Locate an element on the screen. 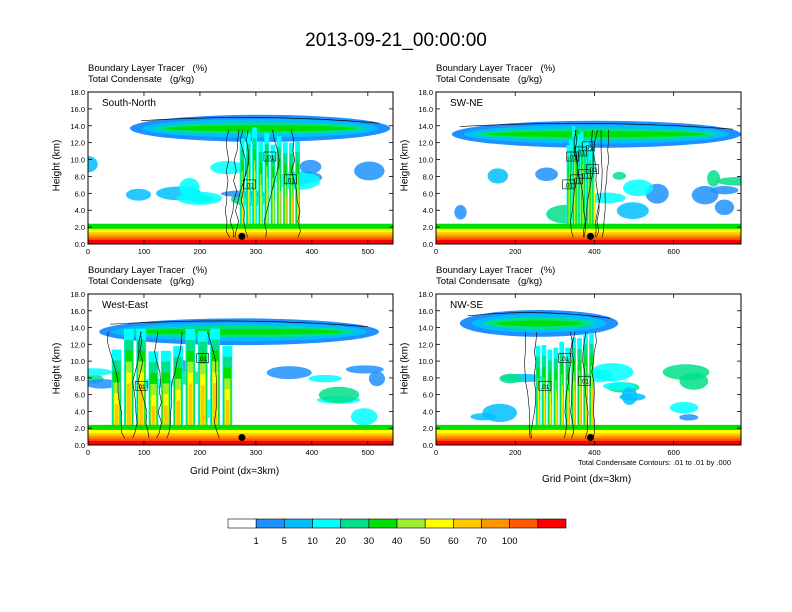 This screenshot has height=612, width=792. y-tick-label: 18.0 is located at coordinates (425, 92).